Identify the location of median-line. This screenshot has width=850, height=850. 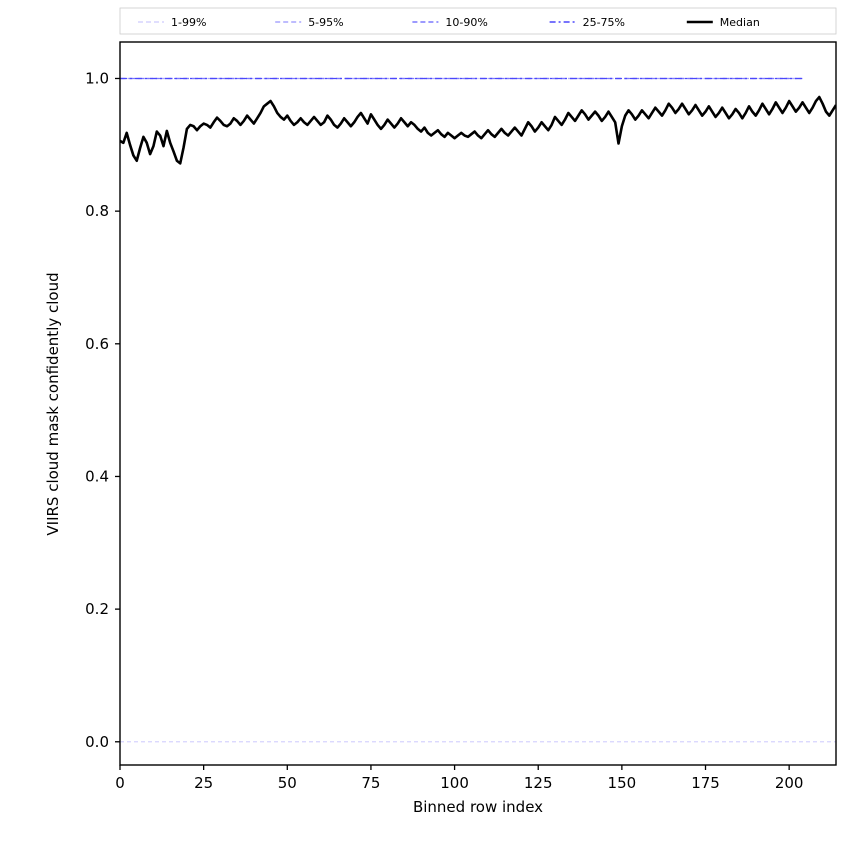
(478, 130).